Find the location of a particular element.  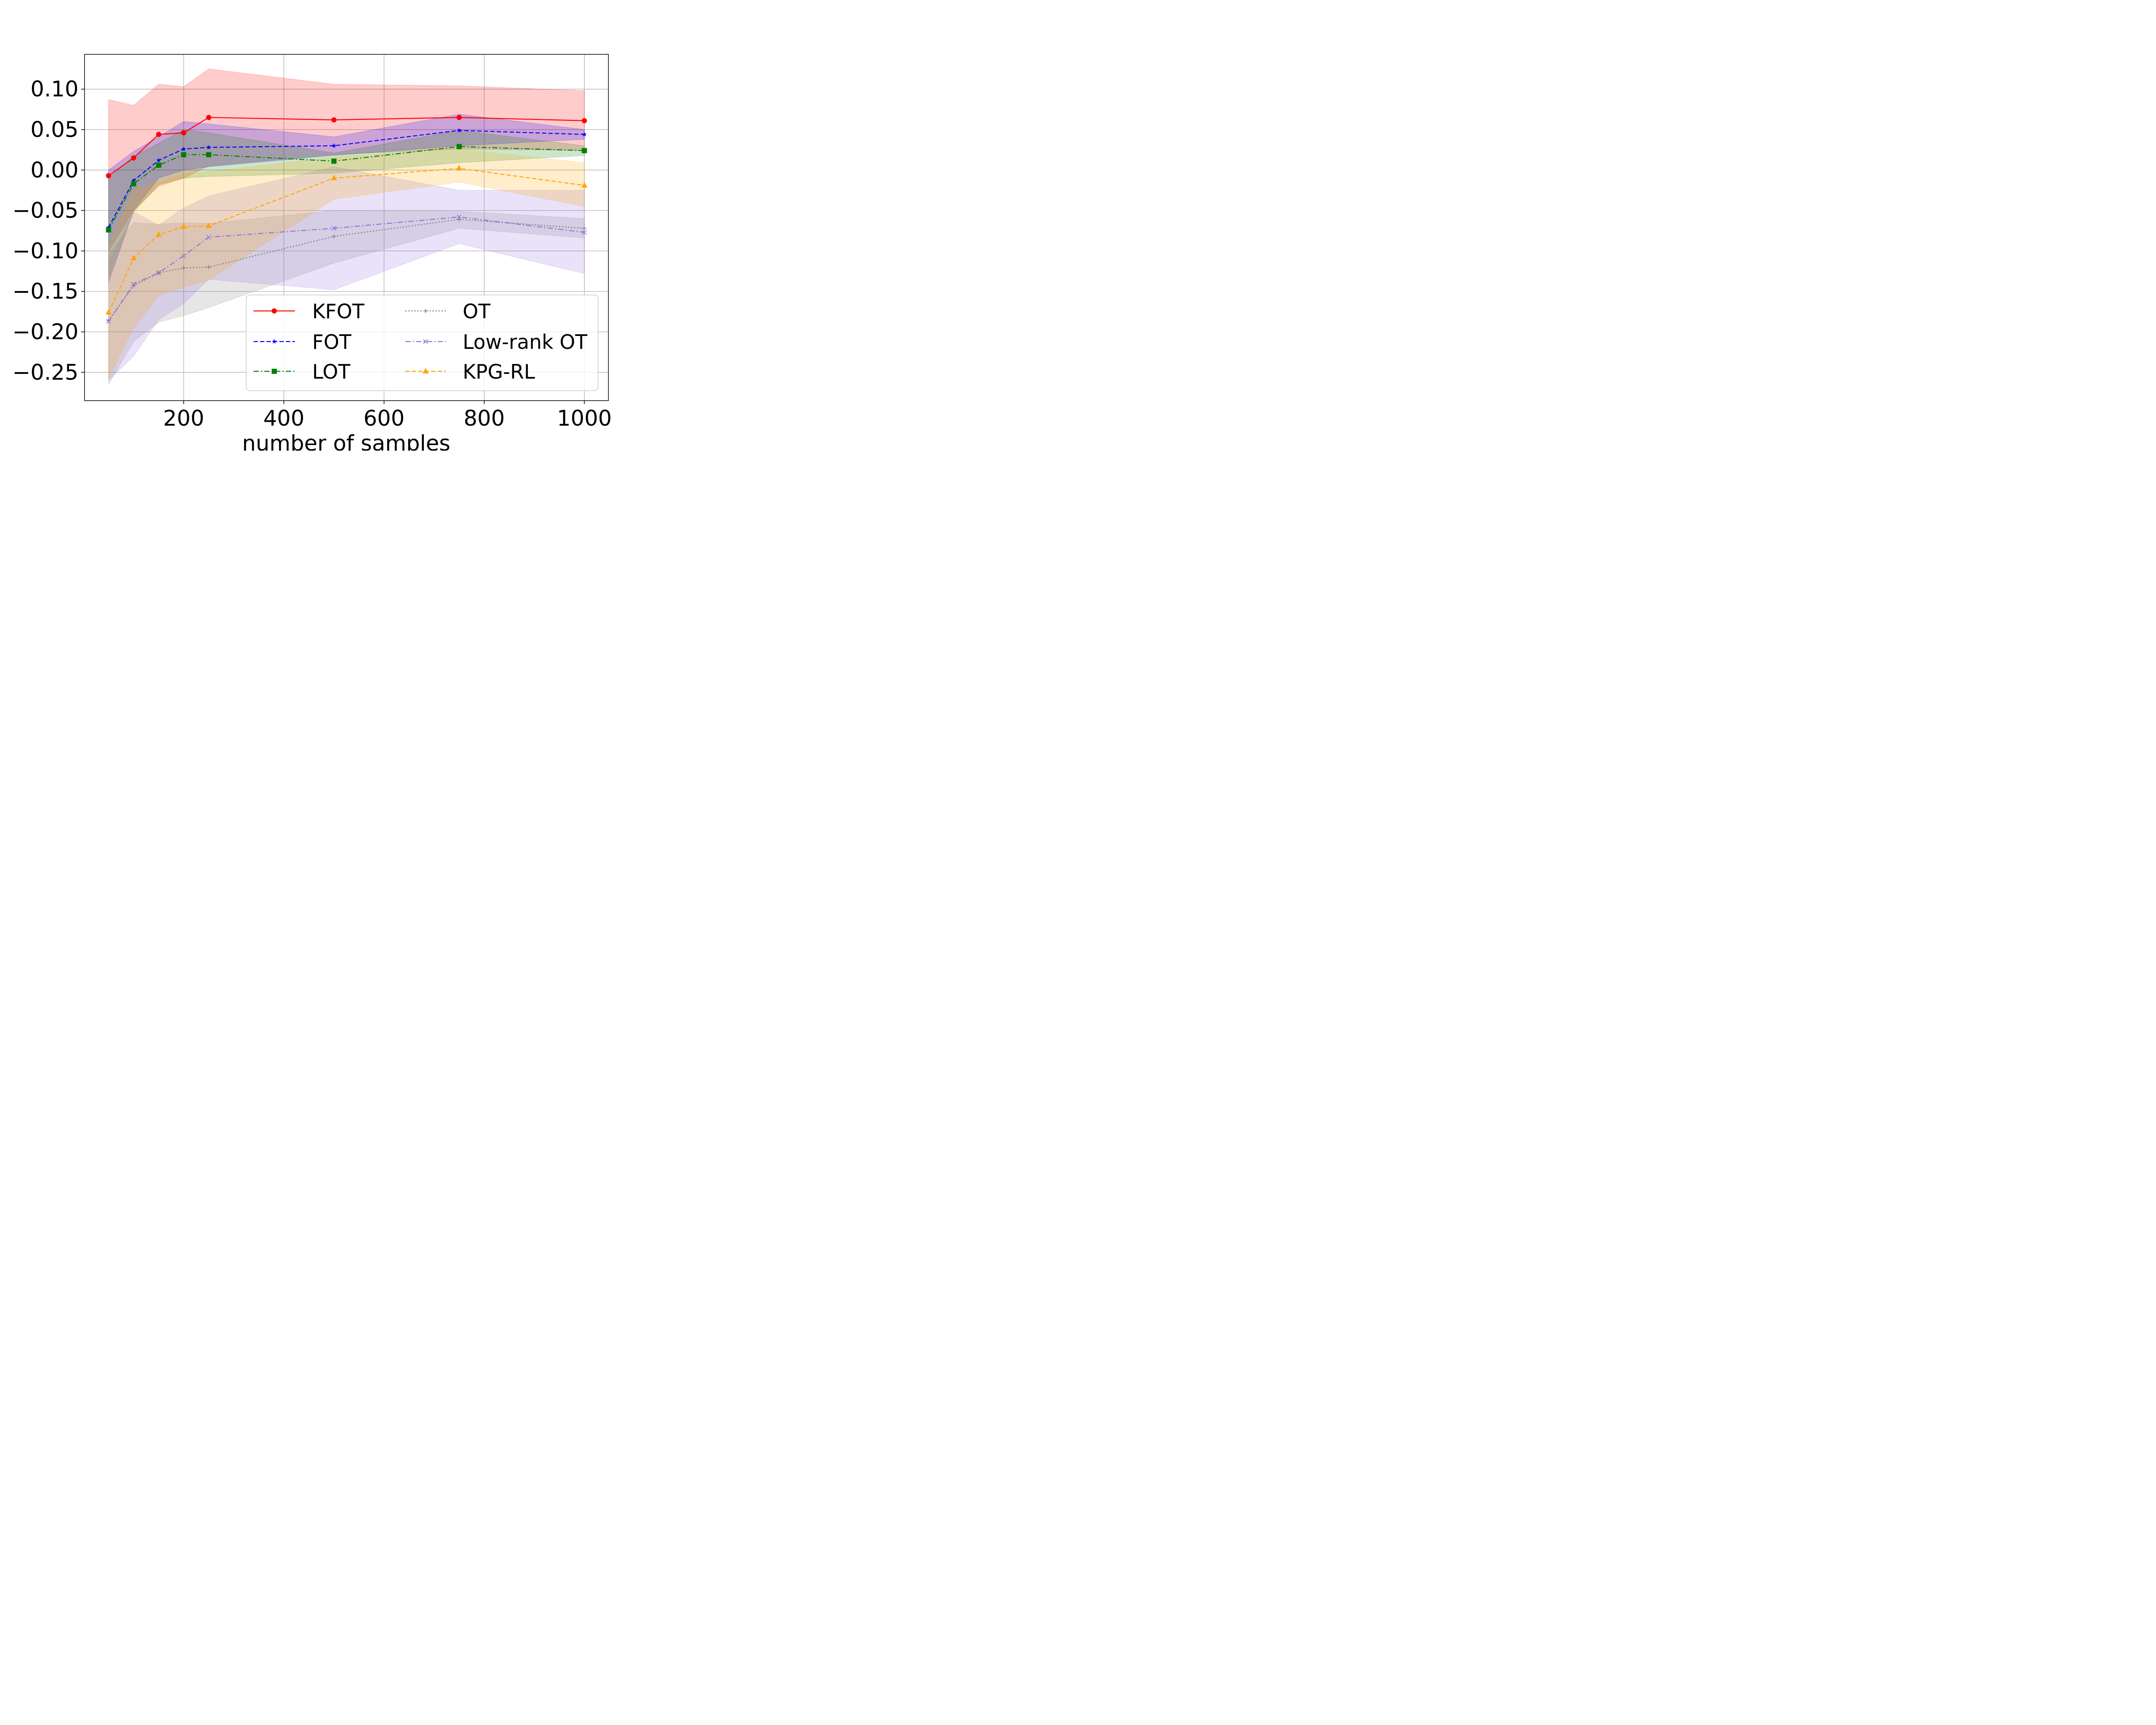

legend-label: FOT is located at coordinates (332, 342).